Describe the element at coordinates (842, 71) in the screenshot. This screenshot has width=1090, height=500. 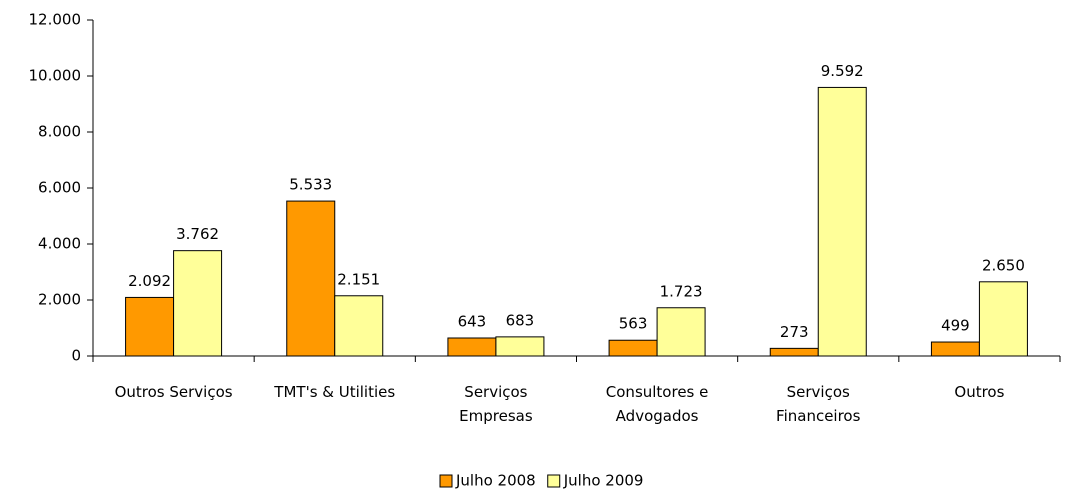
I see `data-label: 9.592` at that location.